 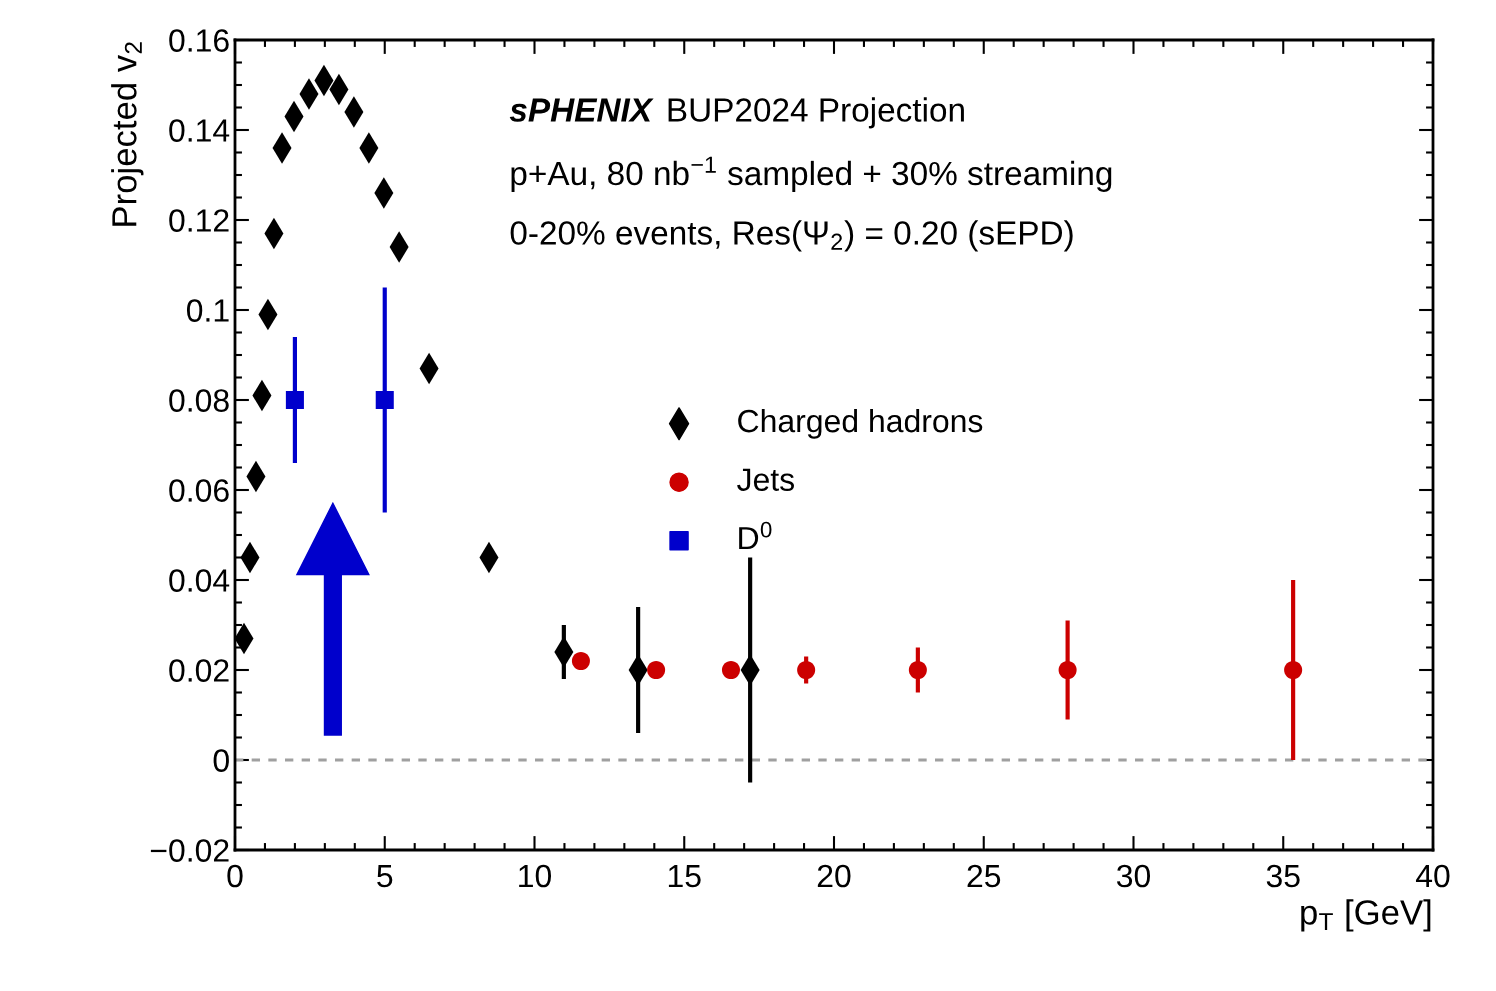 What do you see at coordinates (189, 850) in the screenshot?
I see `y-tick-label: −0.02` at bounding box center [189, 850].